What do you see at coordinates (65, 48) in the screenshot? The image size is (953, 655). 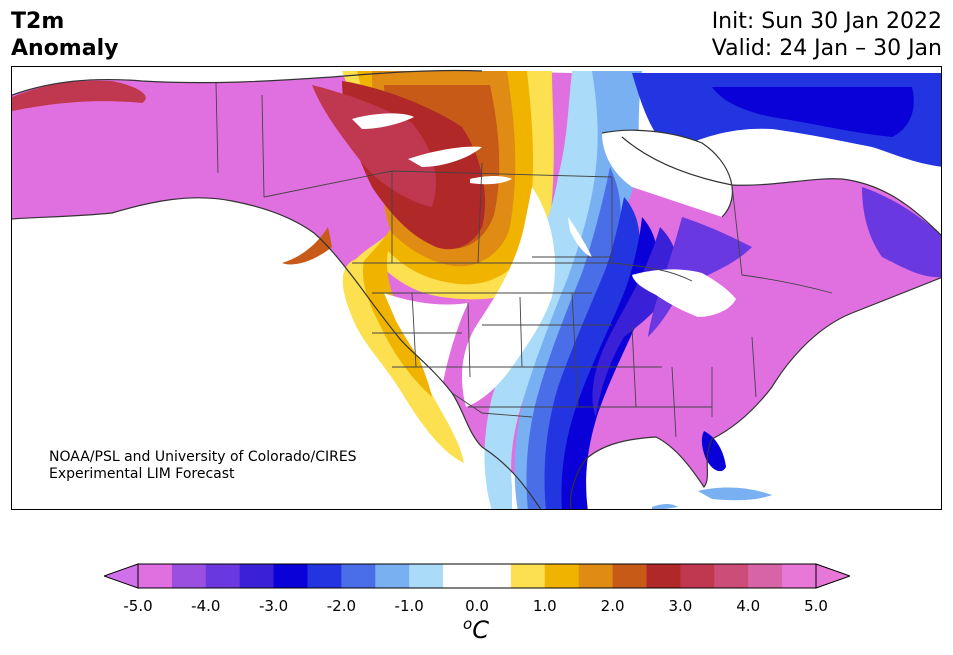 I see `title-line-2: Anomaly` at bounding box center [65, 48].